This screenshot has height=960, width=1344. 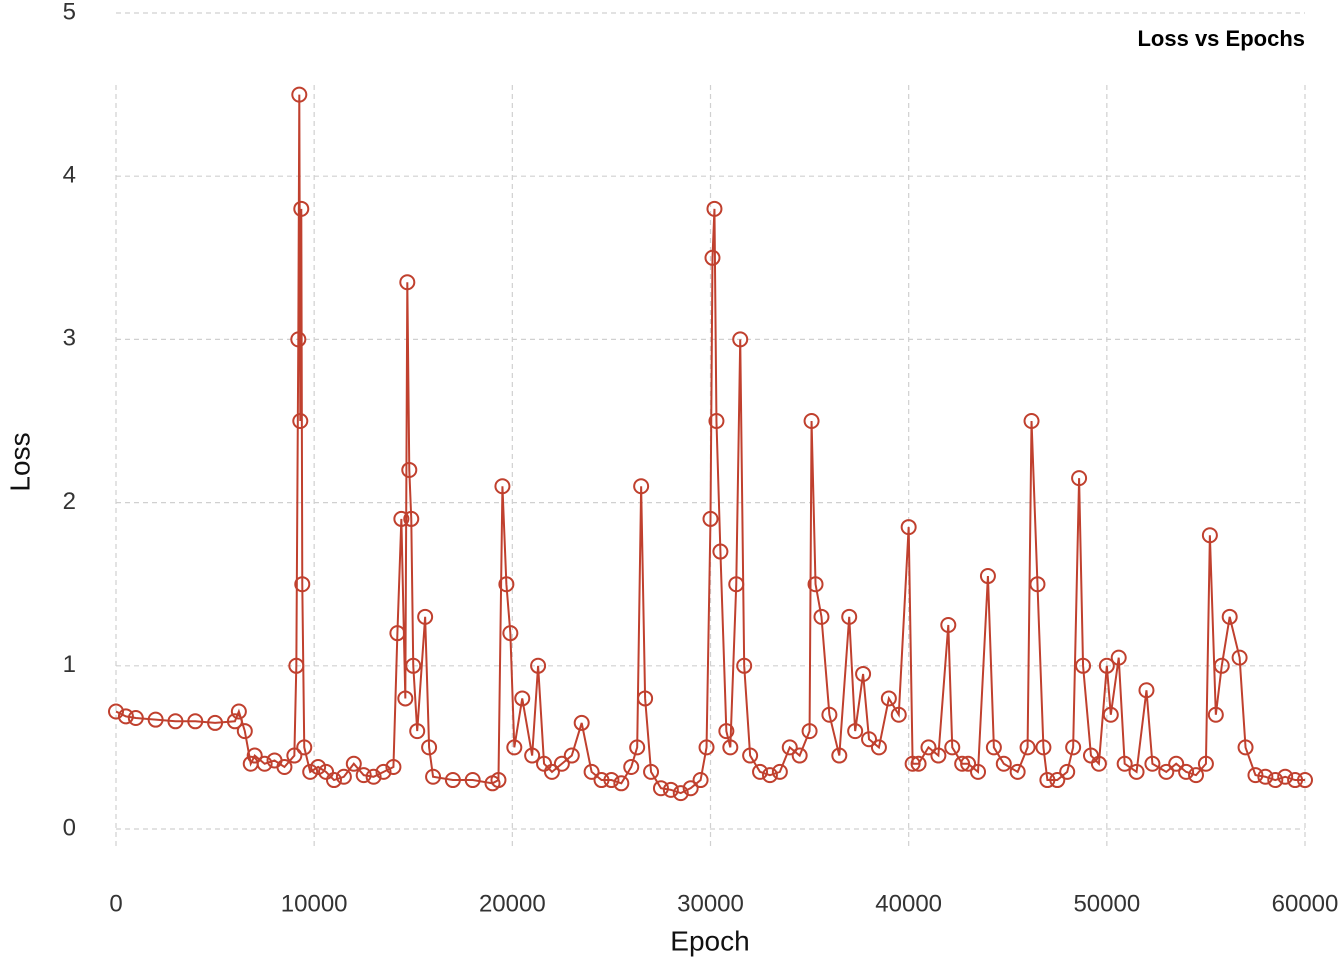 What do you see at coordinates (115, 903) in the screenshot?
I see `x-tick-label: 0` at bounding box center [115, 903].